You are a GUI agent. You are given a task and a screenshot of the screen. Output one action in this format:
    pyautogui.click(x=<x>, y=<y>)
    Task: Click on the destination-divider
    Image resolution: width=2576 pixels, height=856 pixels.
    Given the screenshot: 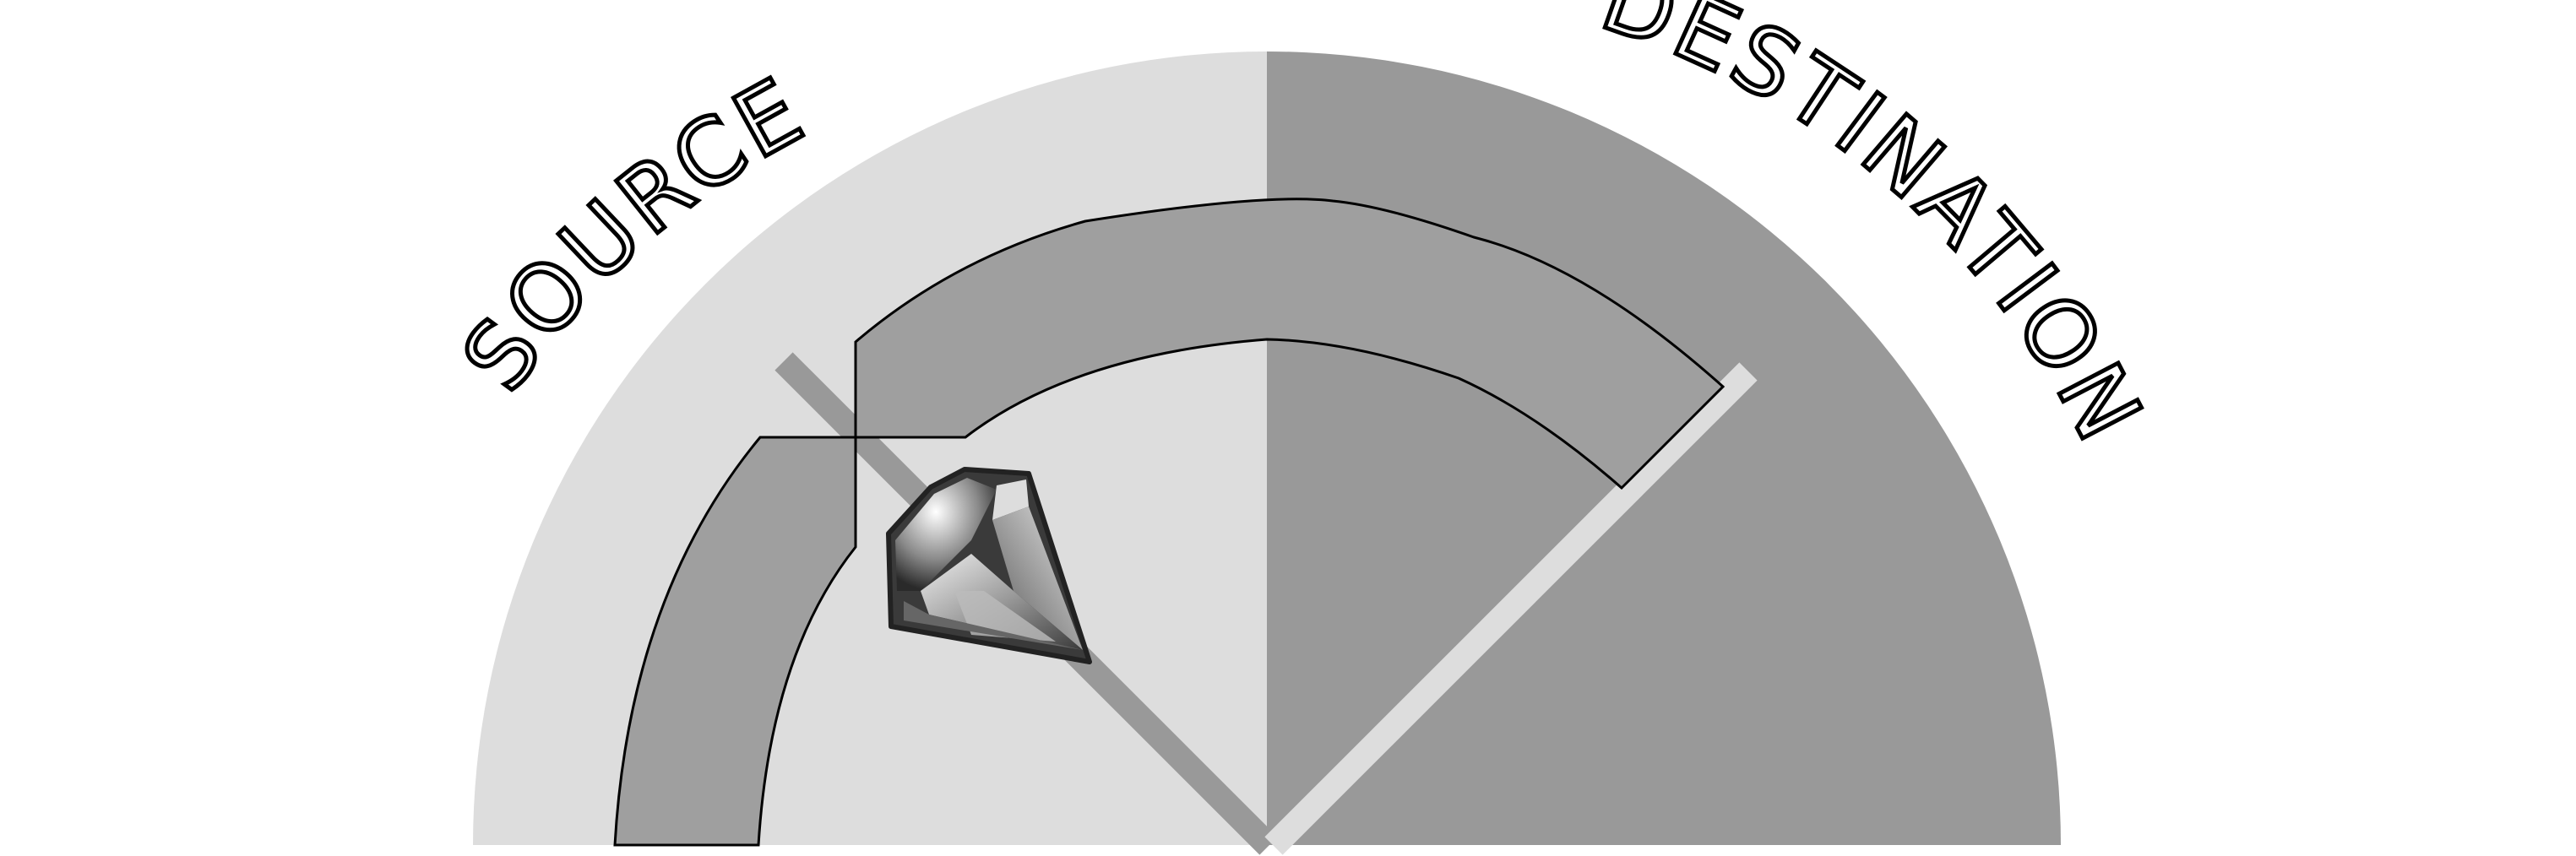 What is the action you would take?
    pyautogui.click(x=1511, y=608)
    